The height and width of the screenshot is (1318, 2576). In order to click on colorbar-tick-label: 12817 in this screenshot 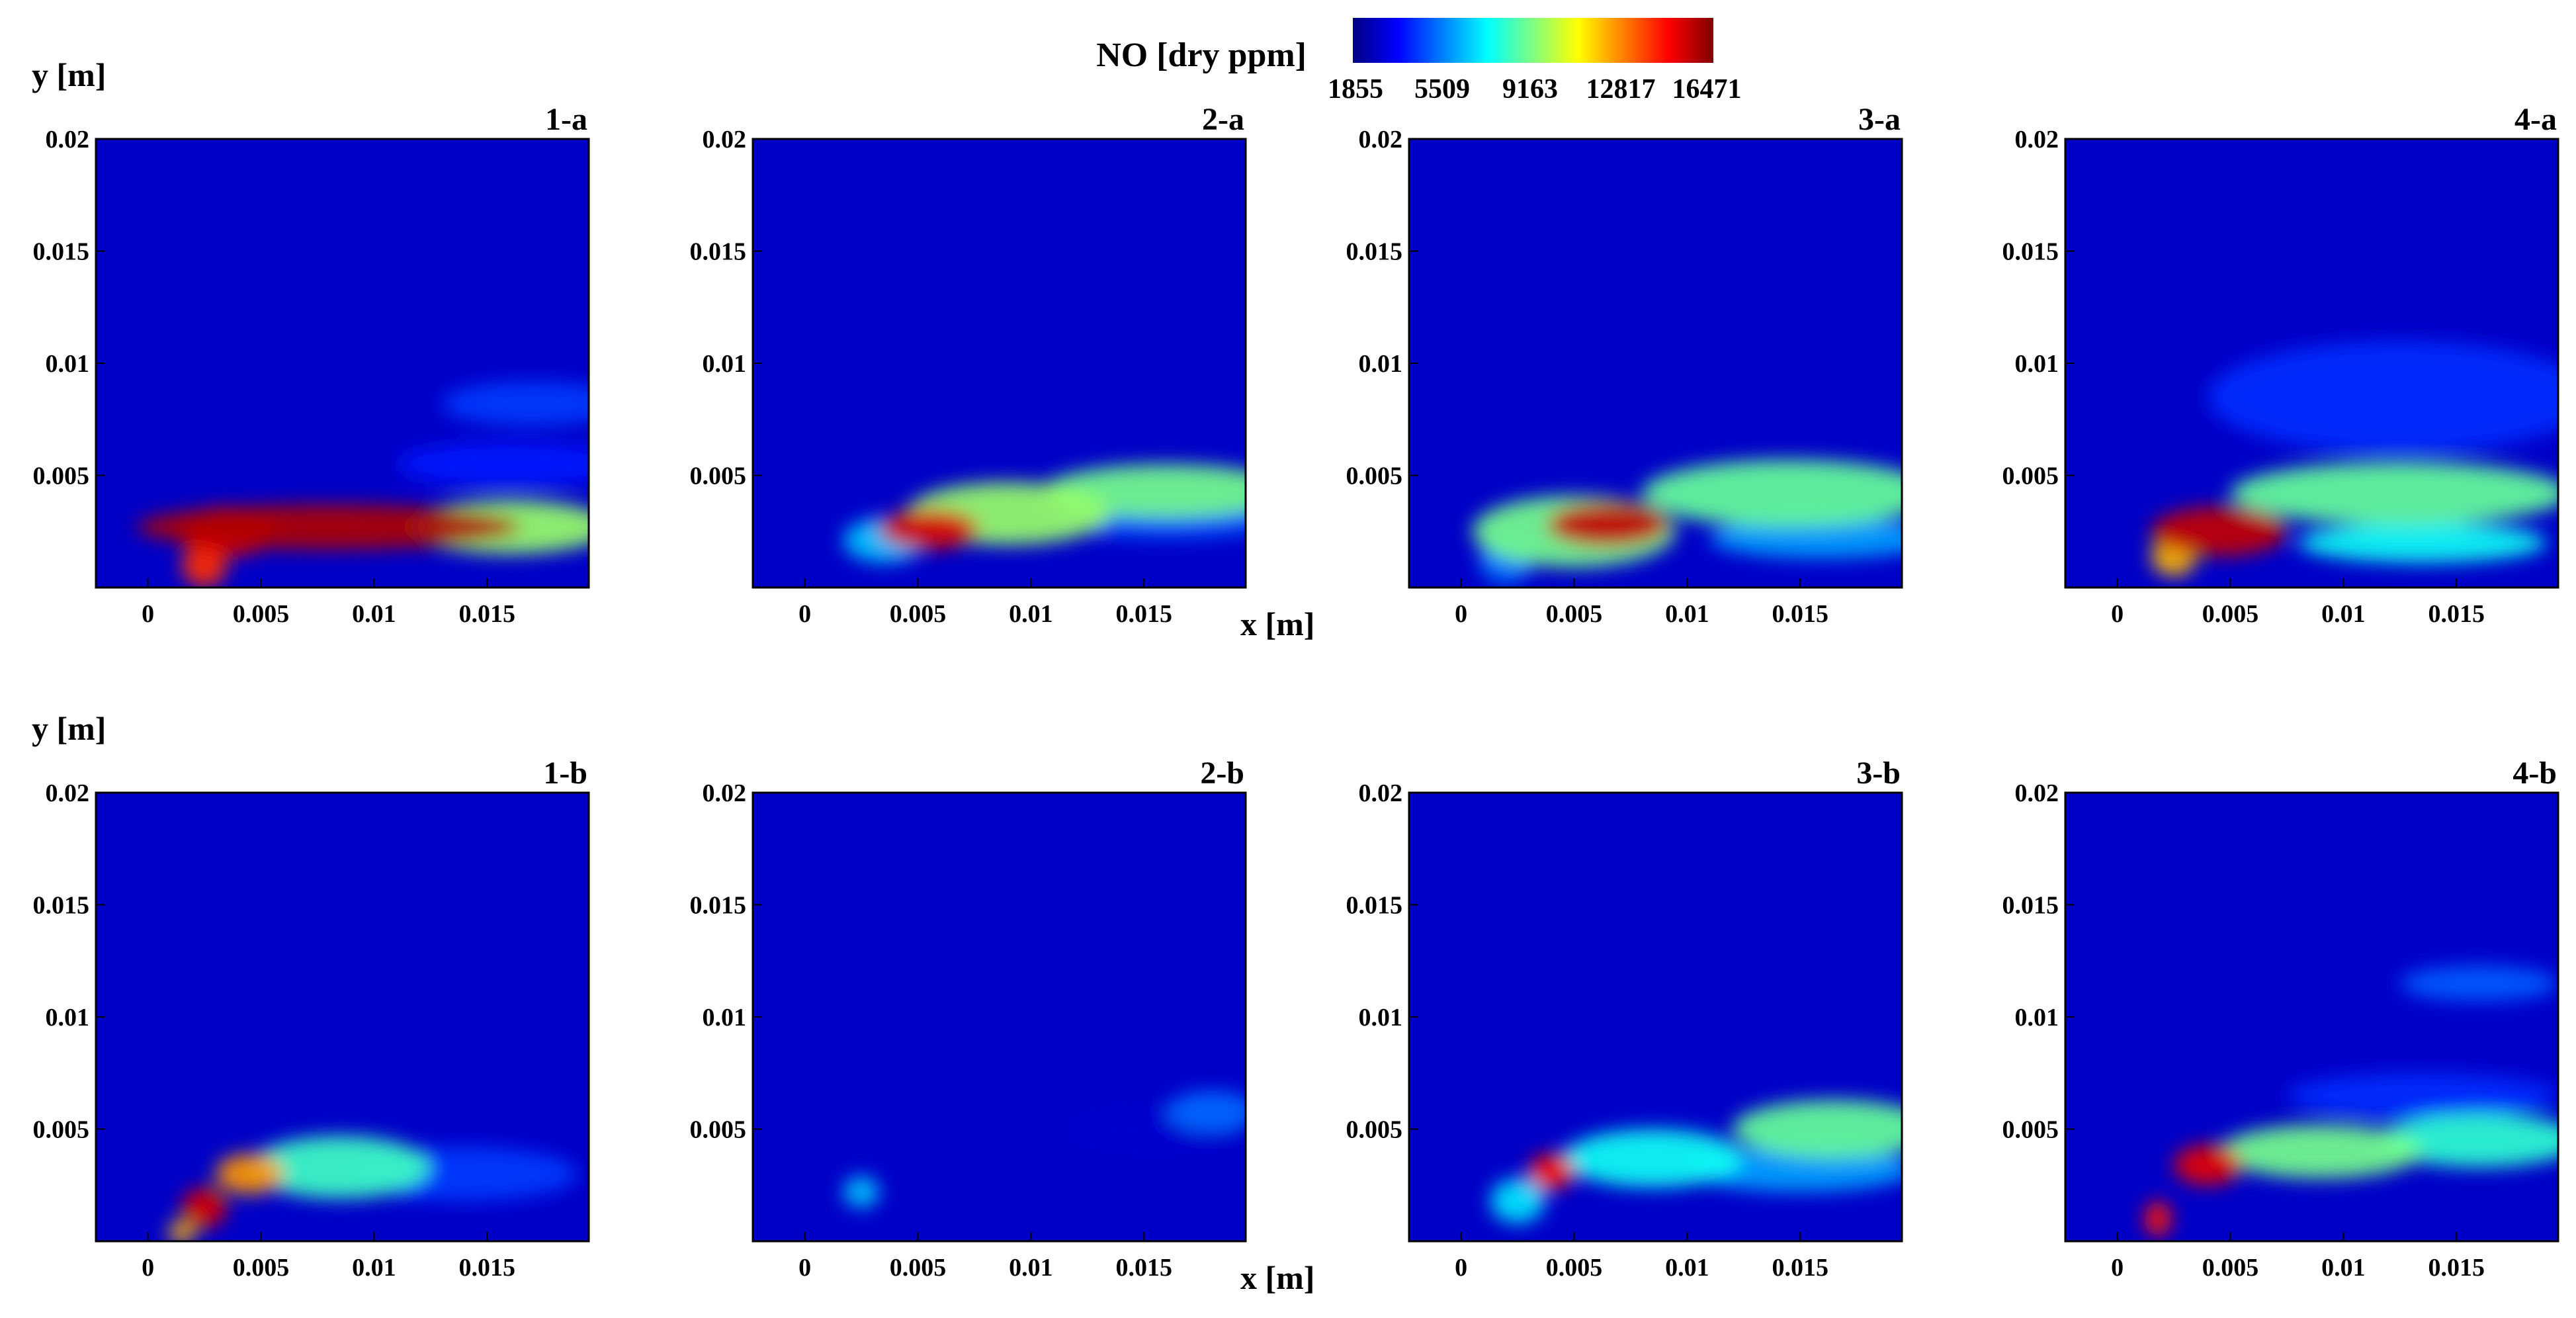, I will do `click(1621, 90)`.